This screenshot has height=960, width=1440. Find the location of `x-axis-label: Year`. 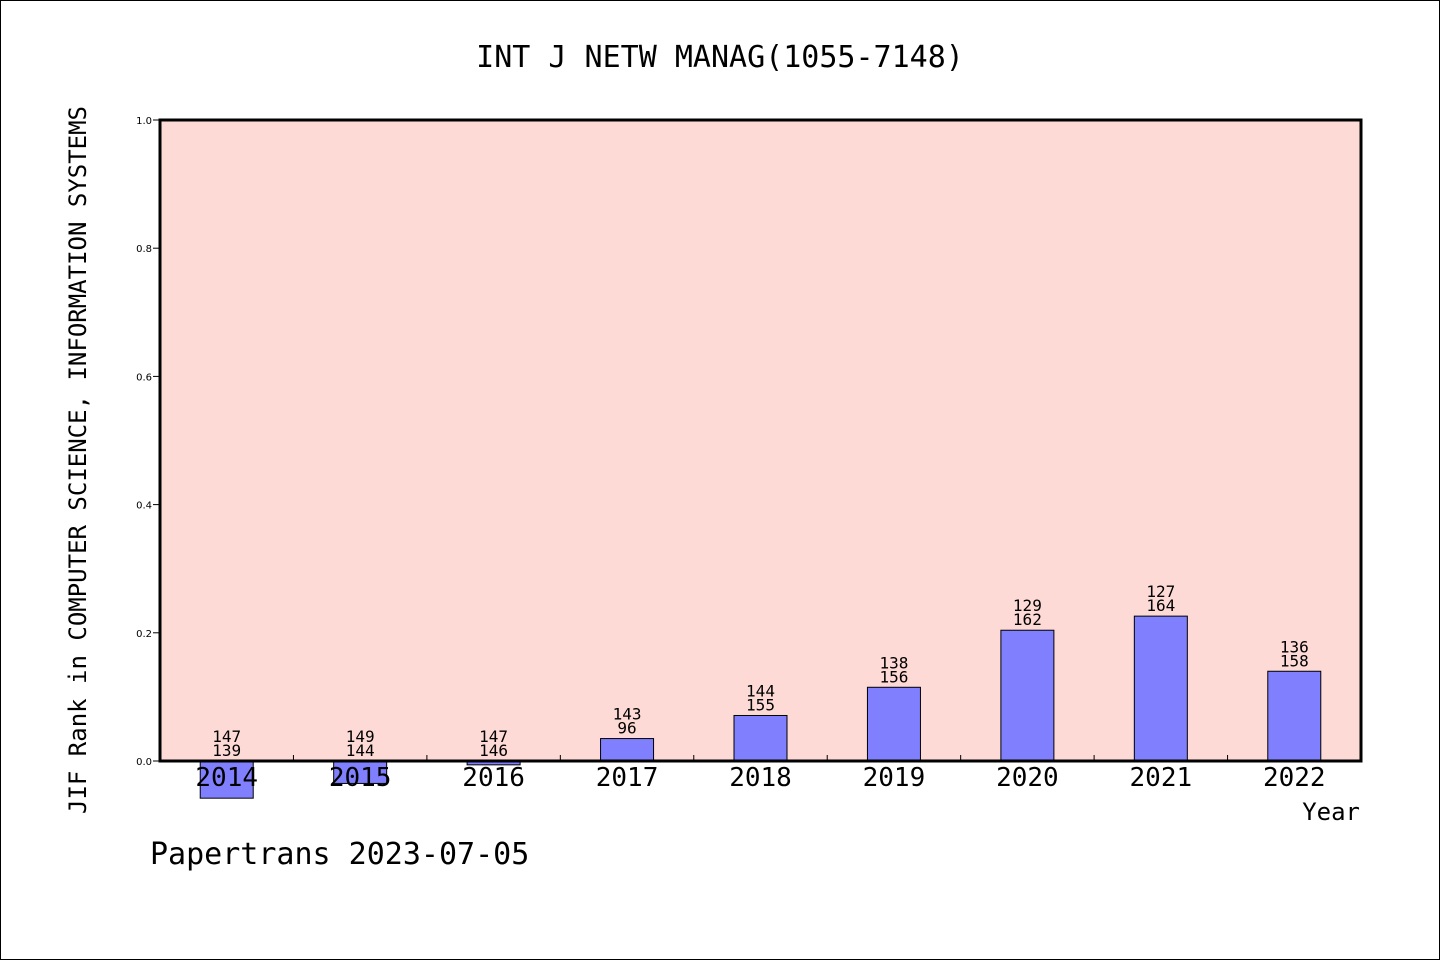

x-axis-label: Year is located at coordinates (1331, 812).